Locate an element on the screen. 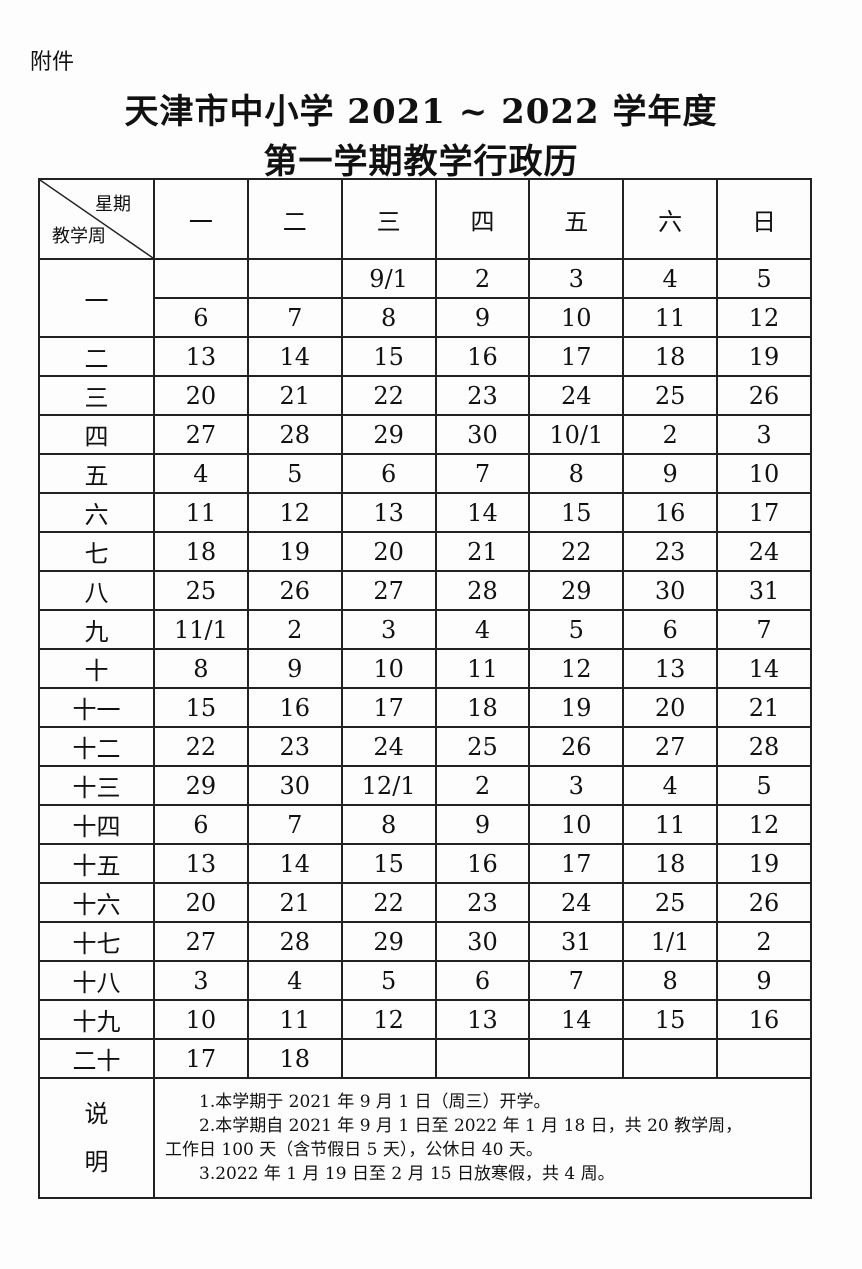  week-row: 一 9/1 2 3 4 5 is located at coordinates (425, 298).